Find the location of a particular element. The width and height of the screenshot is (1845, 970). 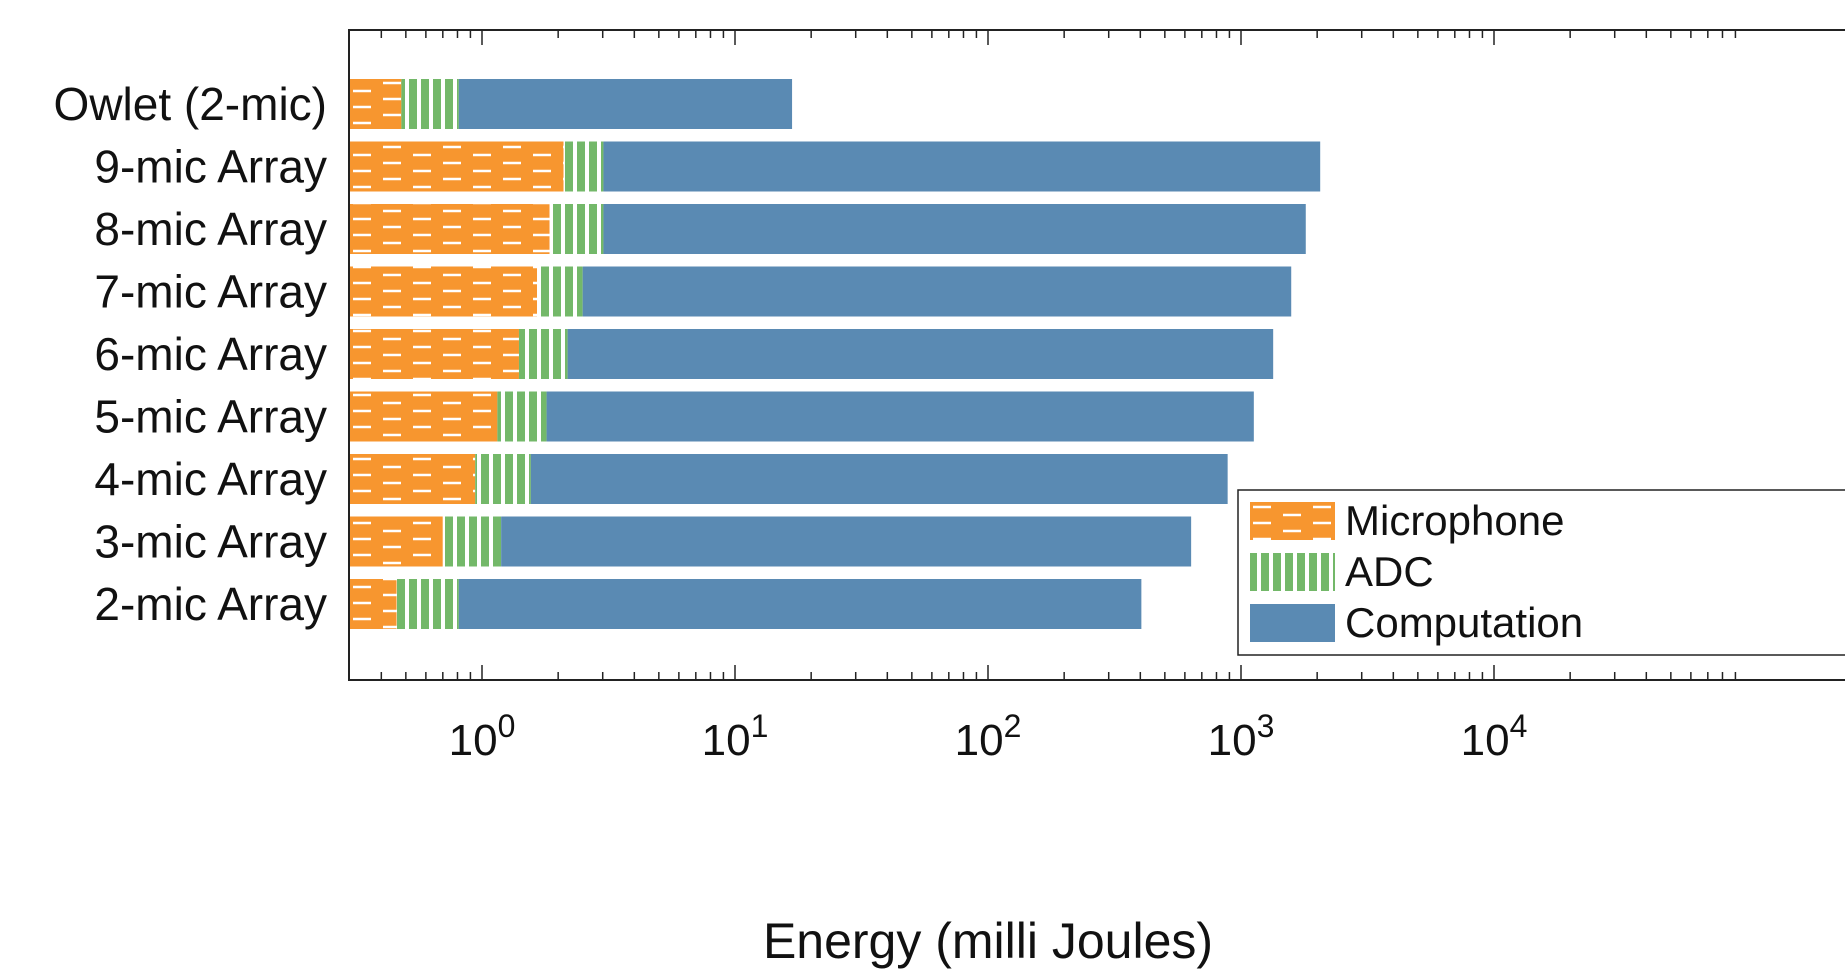

x-tick-label: 10² is located at coordinates (988, 736).